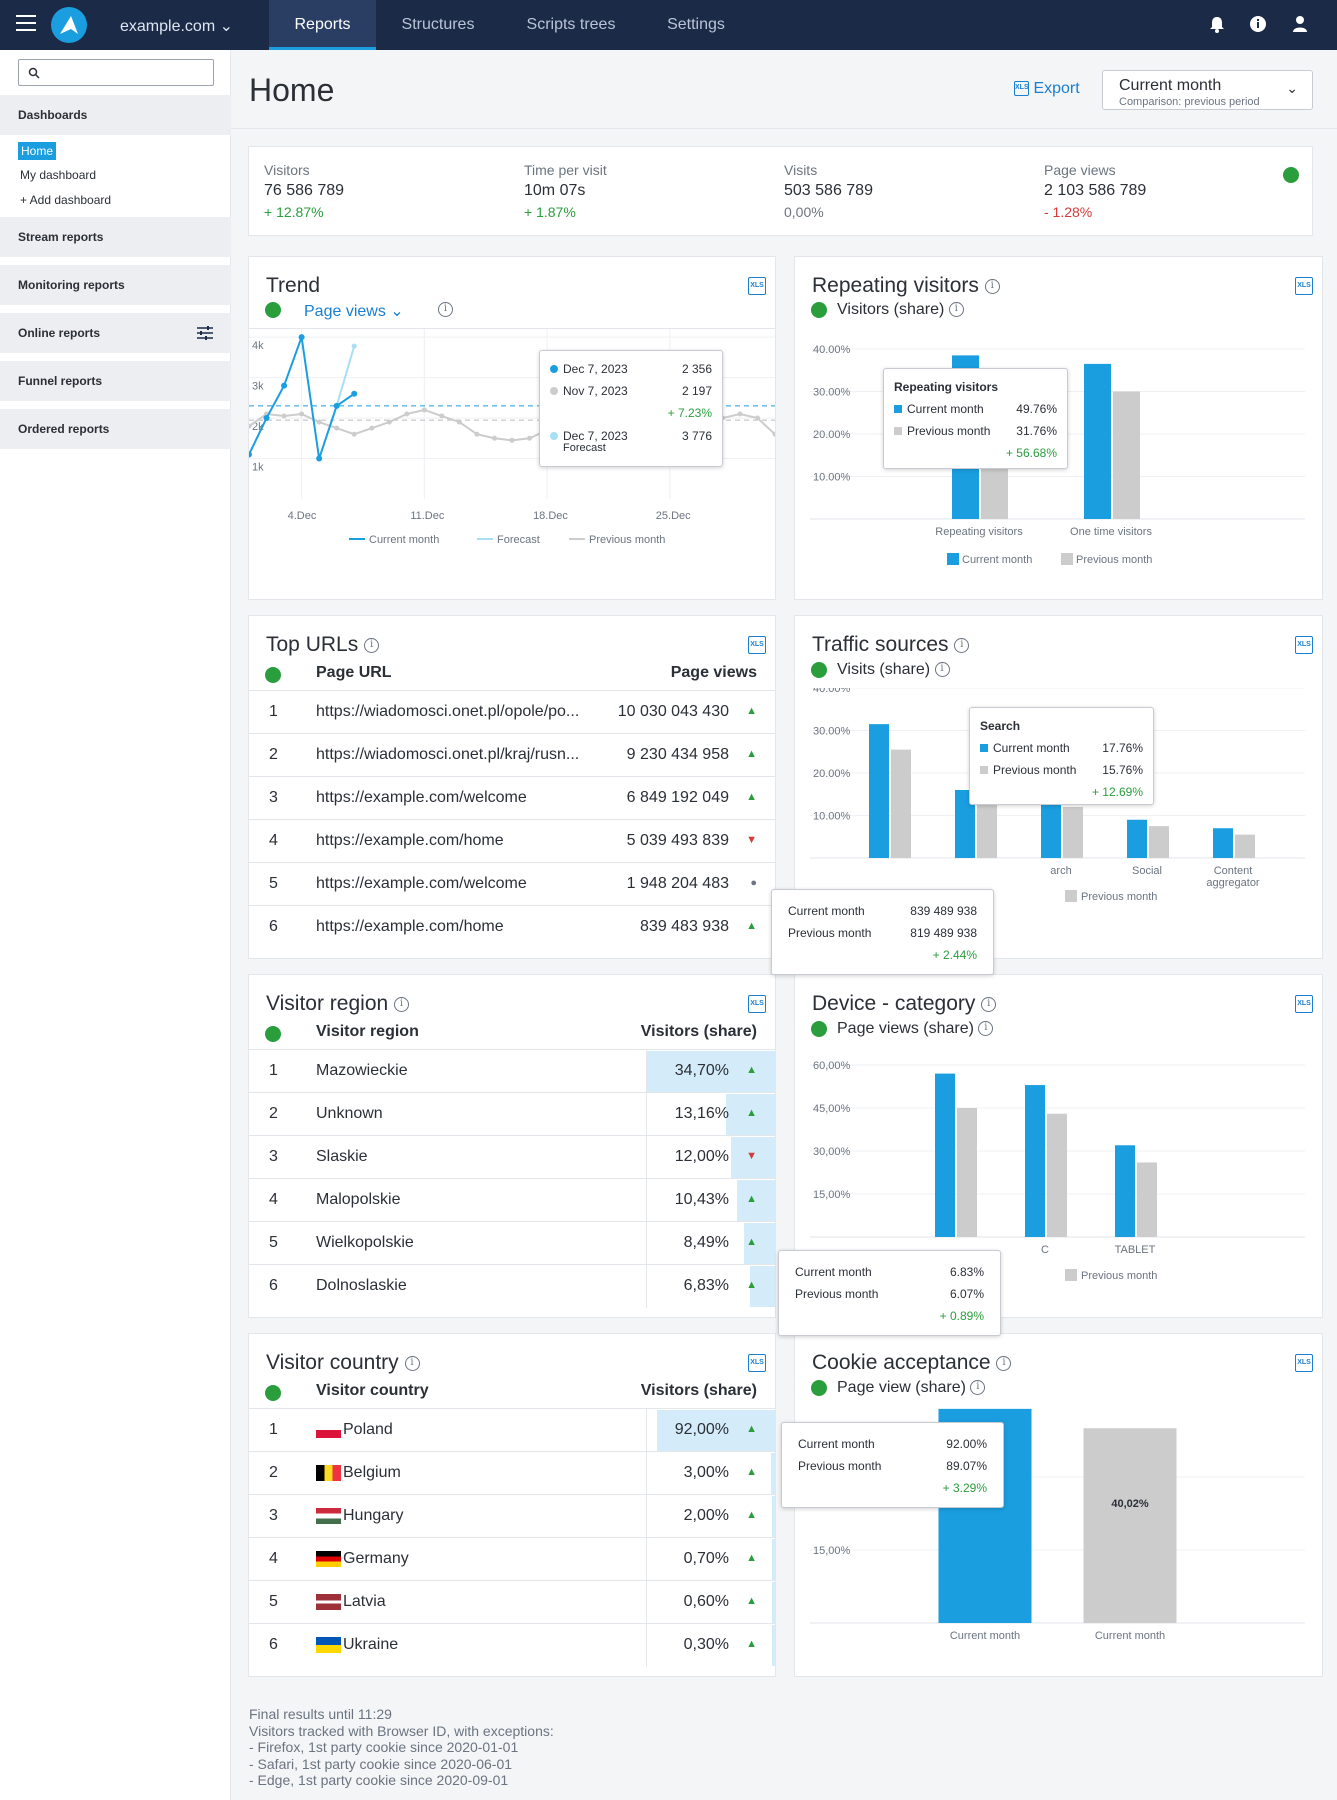  Describe the element at coordinates (354, 311) in the screenshot. I see `metric-dropdown: Page views ⌄` at that location.